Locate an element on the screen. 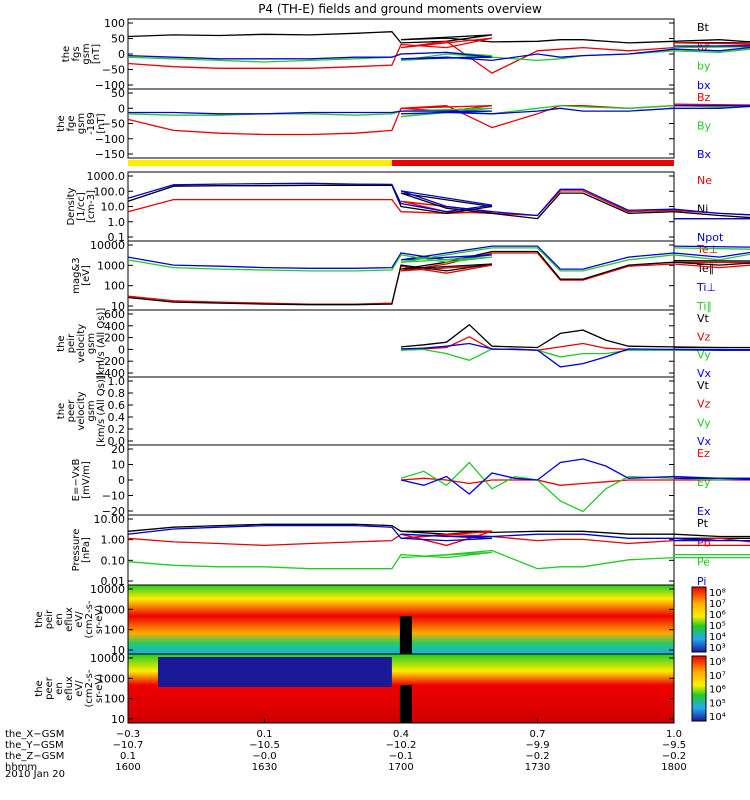  fge-frame is located at coordinates (401, 123).